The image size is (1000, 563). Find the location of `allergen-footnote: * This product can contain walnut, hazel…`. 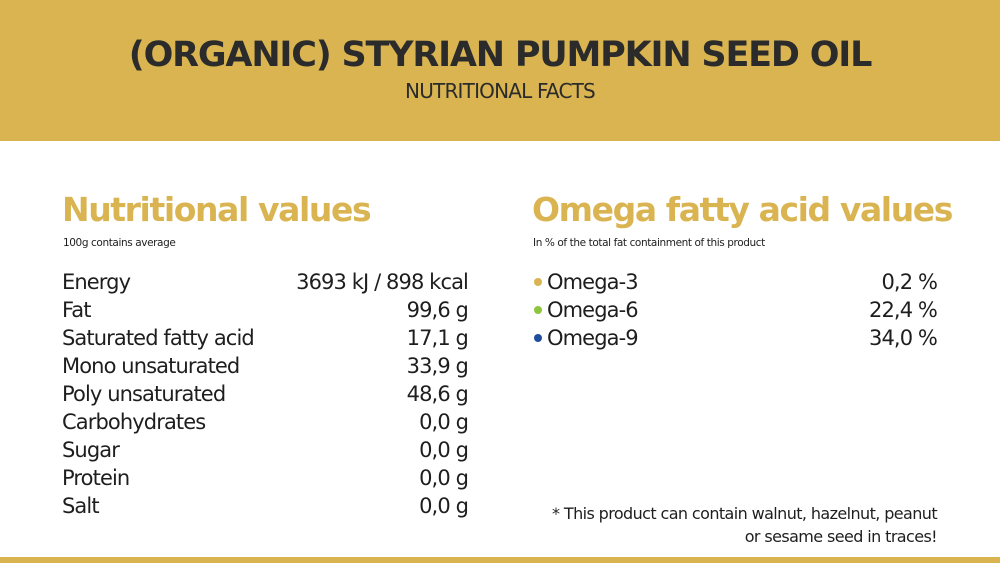

allergen-footnote: * This product can contain walnut, hazel… is located at coordinates (745, 525).